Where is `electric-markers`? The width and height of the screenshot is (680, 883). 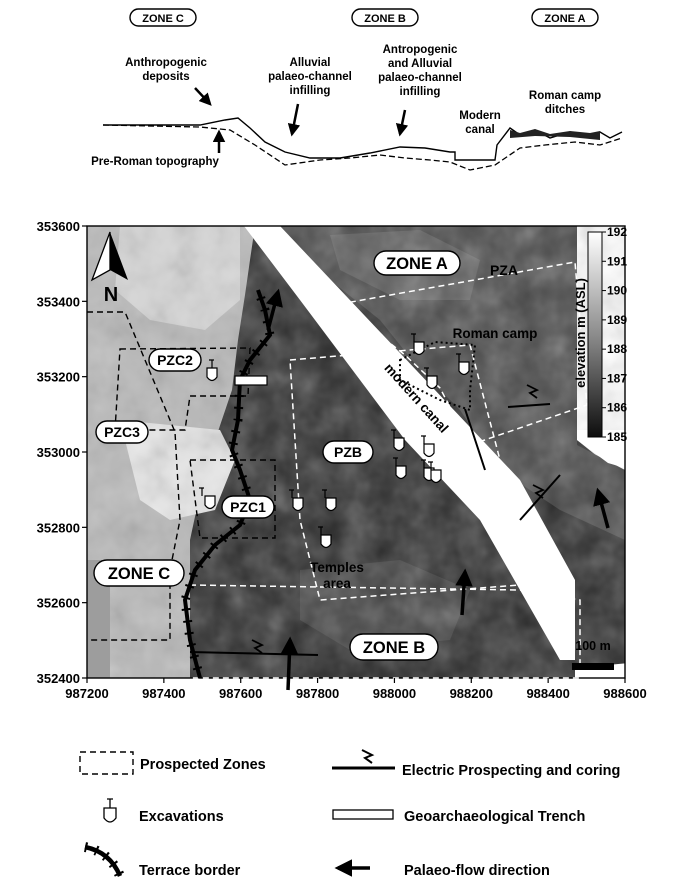
electric-markers is located at coordinates (398, 519).